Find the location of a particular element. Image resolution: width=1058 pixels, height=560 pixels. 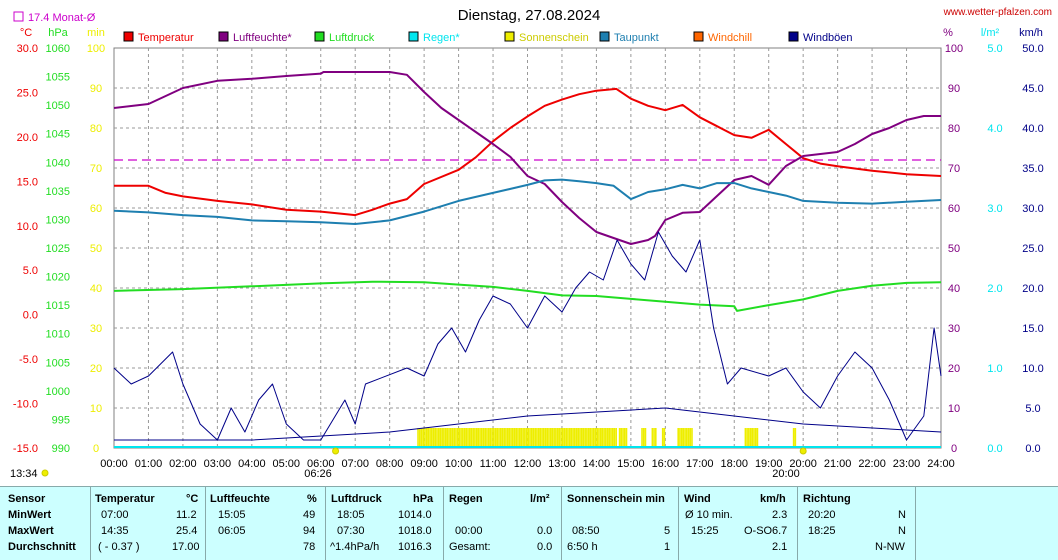

y-tick-wind: 30.0 is located at coordinates (1032, 209).